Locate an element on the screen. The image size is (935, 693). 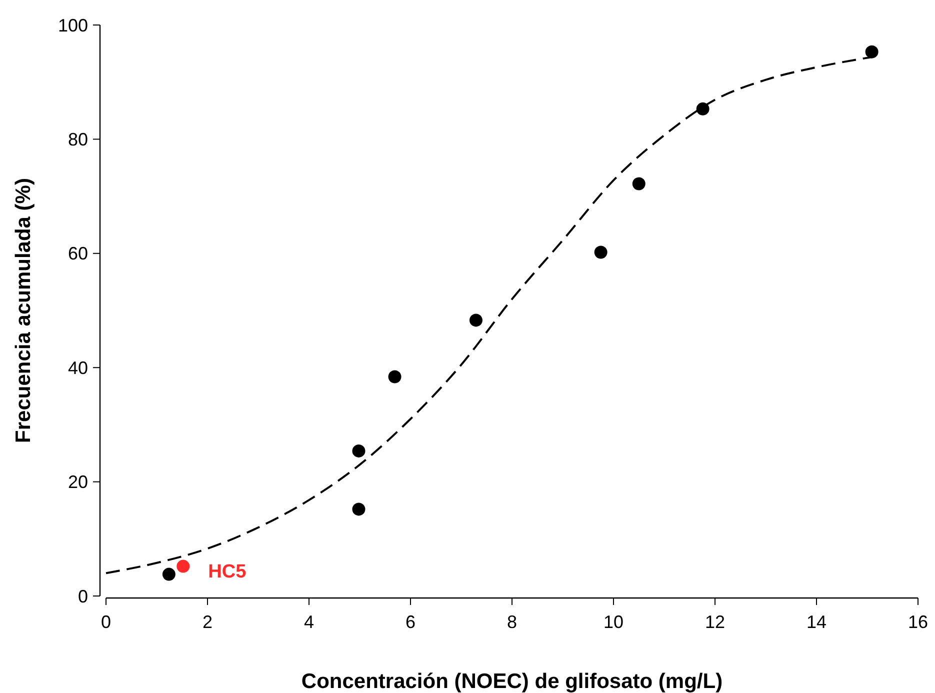
x-tick-label: 16 is located at coordinates (918, 622).